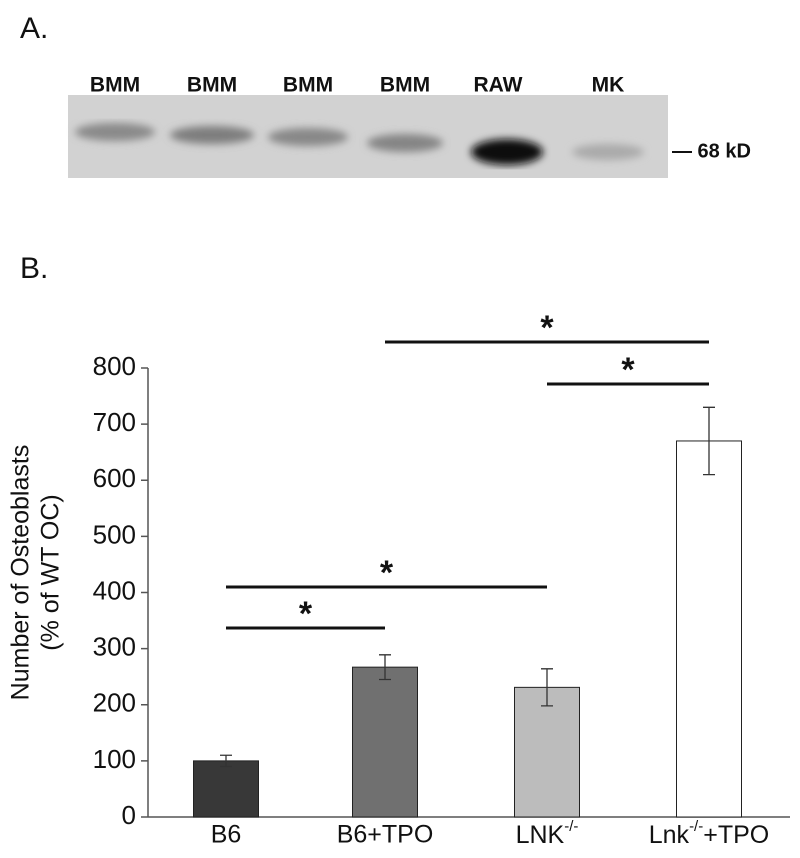 This screenshot has height=858, width=800. I want to click on y-tick-label: 800, so click(114, 366).